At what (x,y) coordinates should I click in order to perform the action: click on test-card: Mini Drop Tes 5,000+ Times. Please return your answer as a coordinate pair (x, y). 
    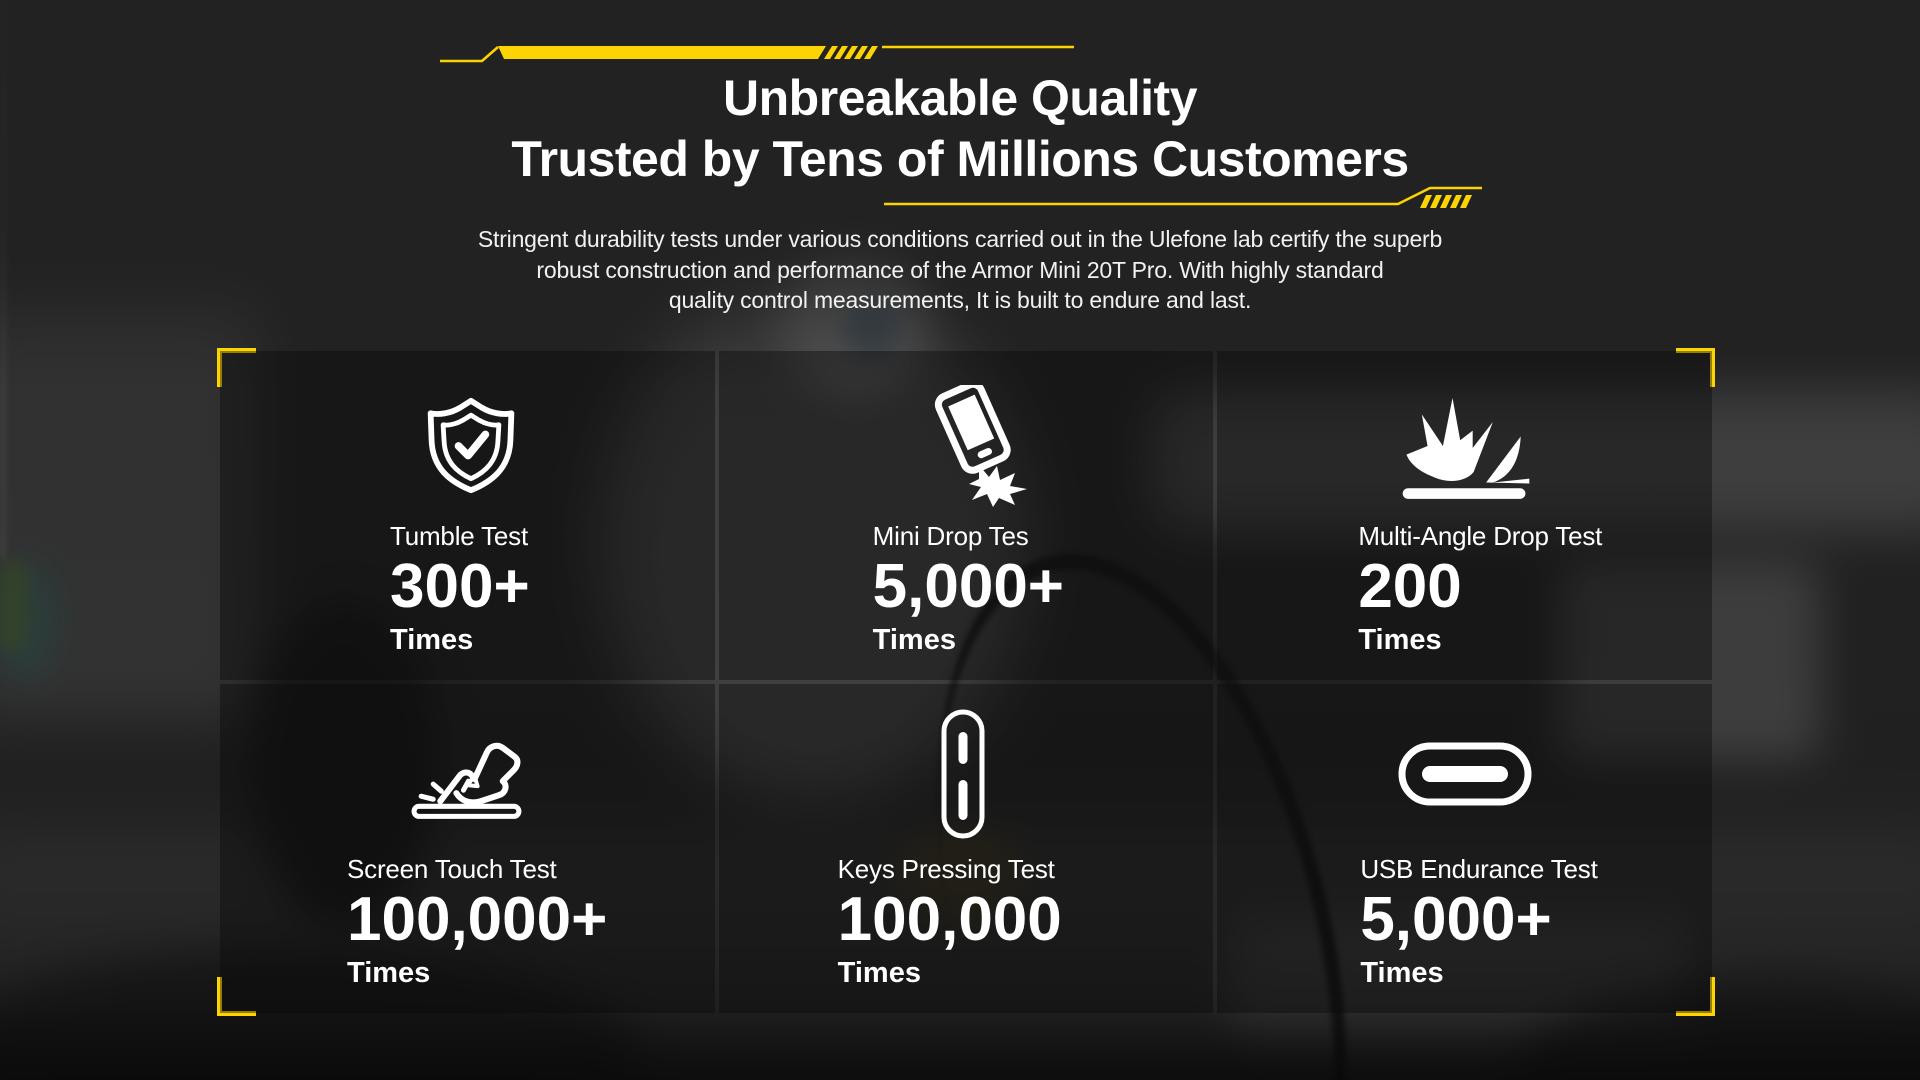
    Looking at the image, I should click on (966, 515).